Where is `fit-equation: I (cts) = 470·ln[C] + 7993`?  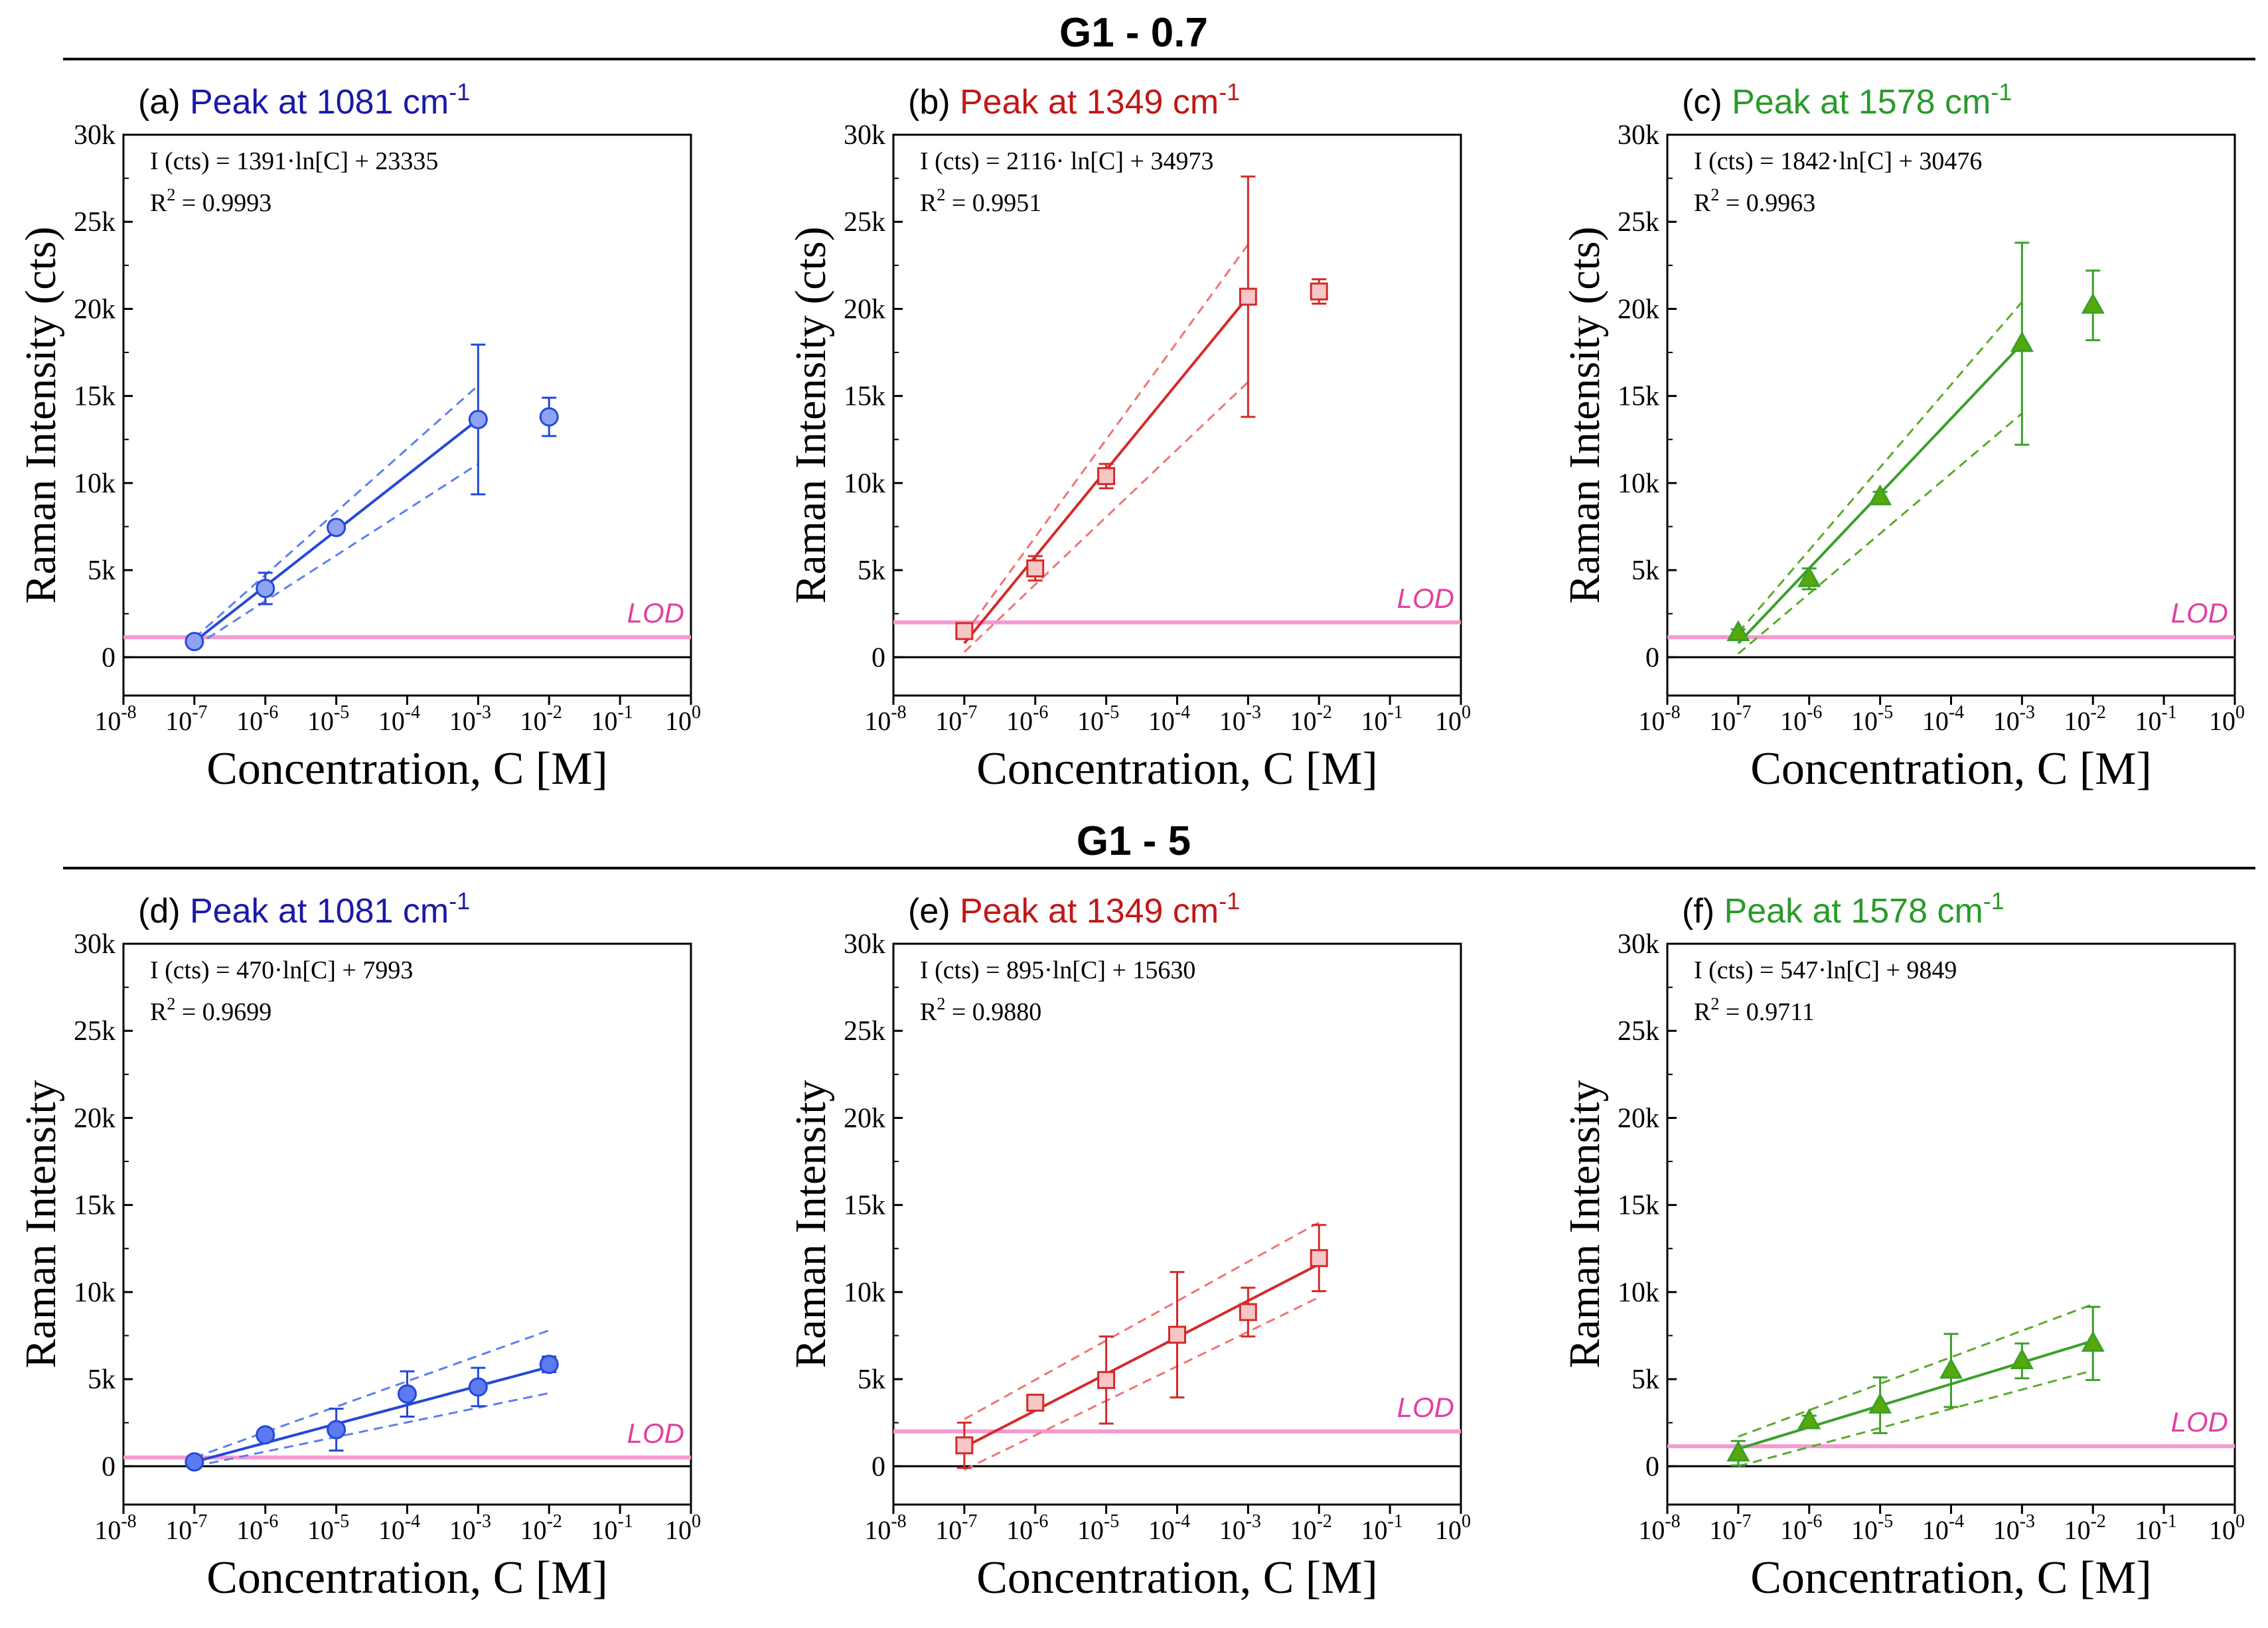 fit-equation: I (cts) = 470·ln[C] + 7993 is located at coordinates (281, 970).